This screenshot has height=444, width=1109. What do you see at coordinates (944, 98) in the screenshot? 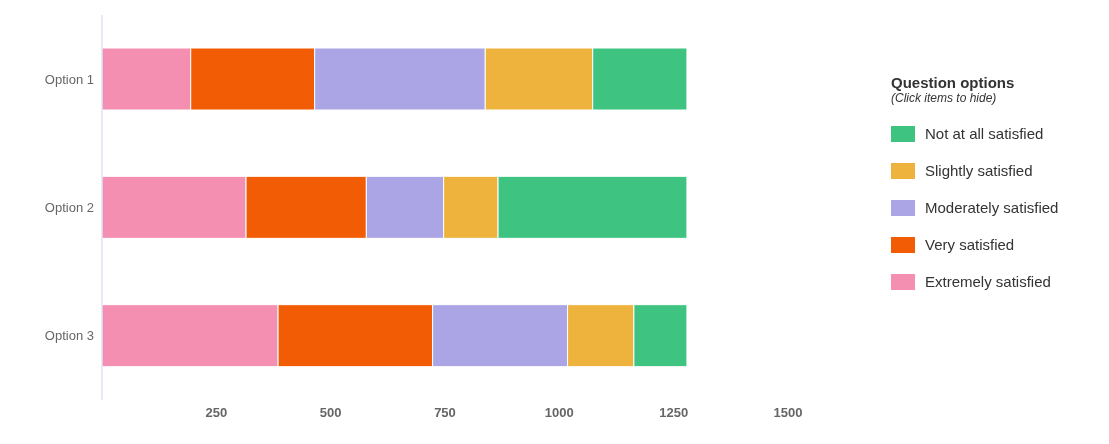
I see `text: (Click items to hide)` at bounding box center [944, 98].